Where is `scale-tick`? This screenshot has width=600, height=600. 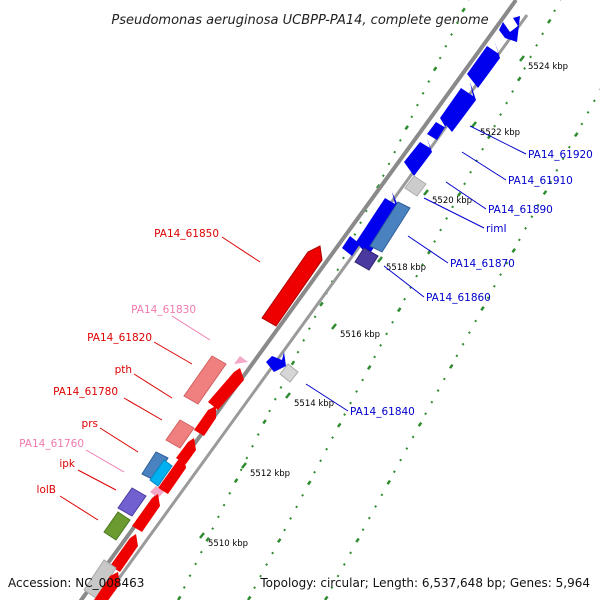
scale-tick is located at coordinates (288, 395).